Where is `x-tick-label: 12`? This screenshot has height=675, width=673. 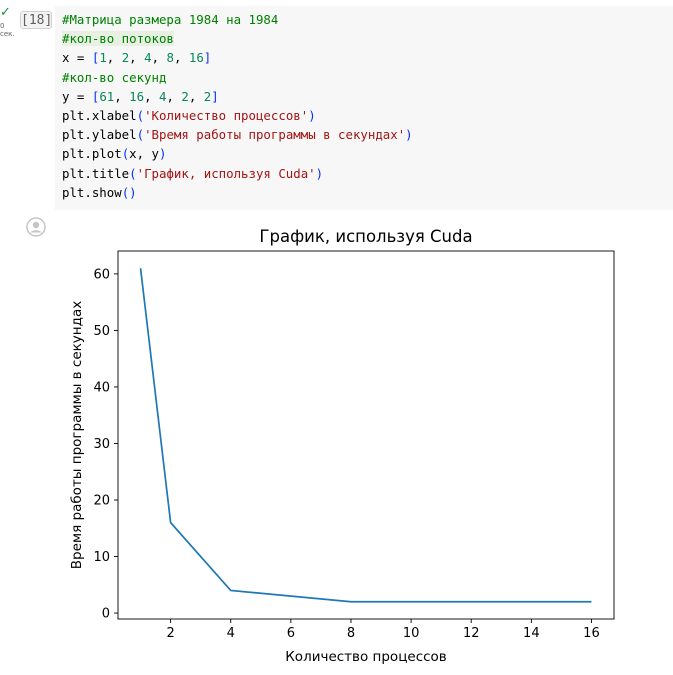 x-tick-label: 12 is located at coordinates (471, 633).